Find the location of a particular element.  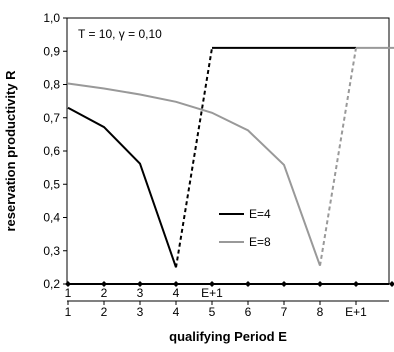

x-tick-label-row2: 5 is located at coordinates (212, 312).